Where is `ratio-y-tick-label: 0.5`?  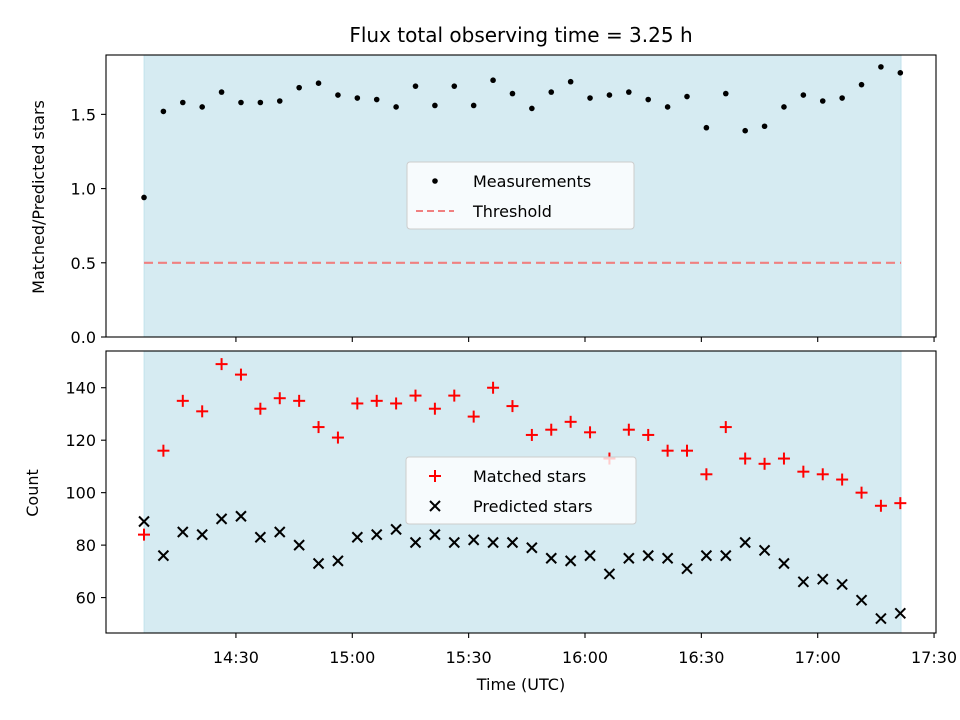
ratio-y-tick-label: 0.5 is located at coordinates (83, 263).